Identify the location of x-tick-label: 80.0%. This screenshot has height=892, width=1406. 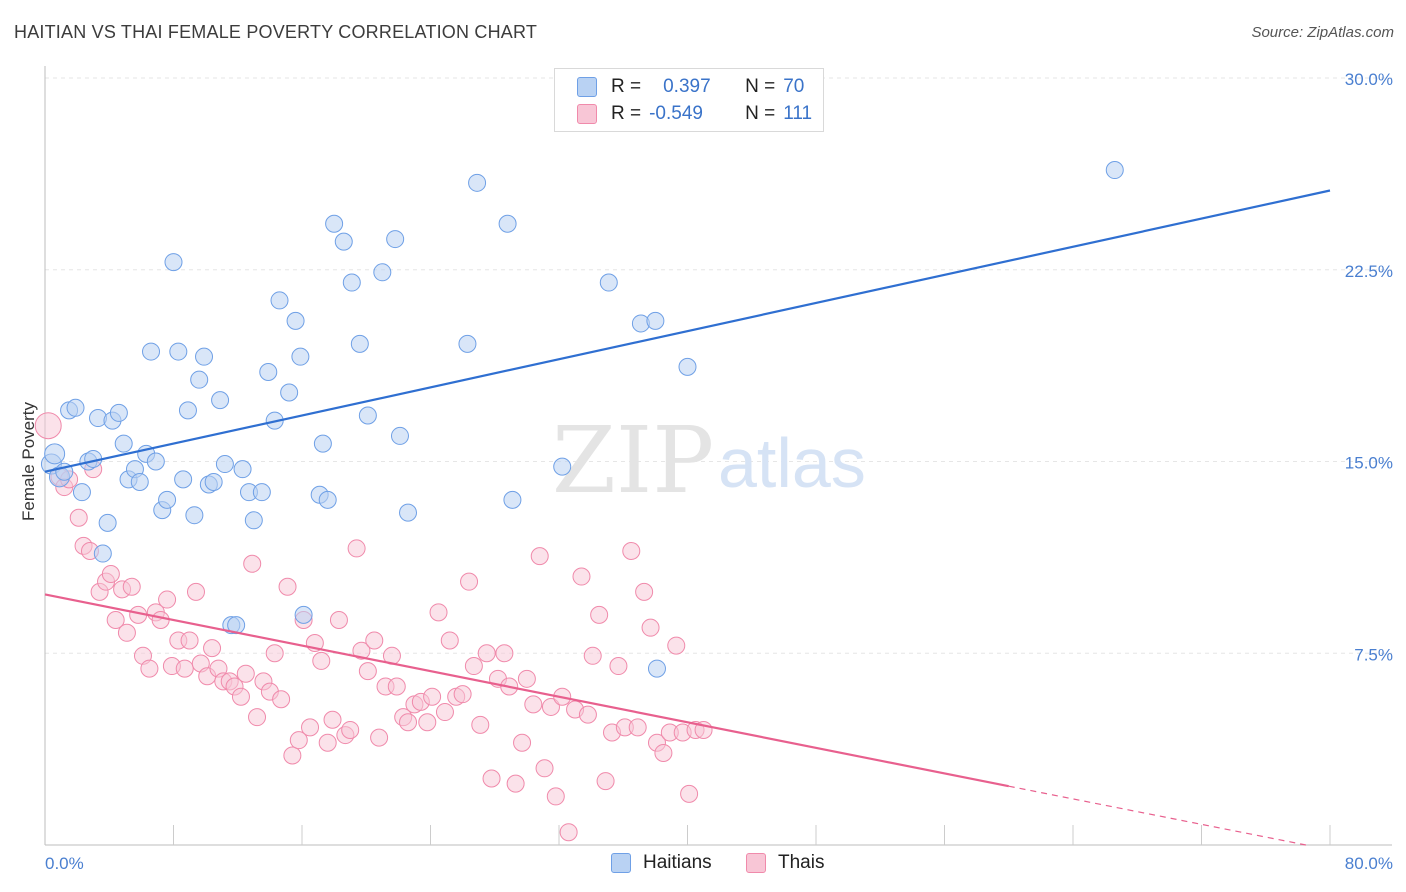
(1369, 863).